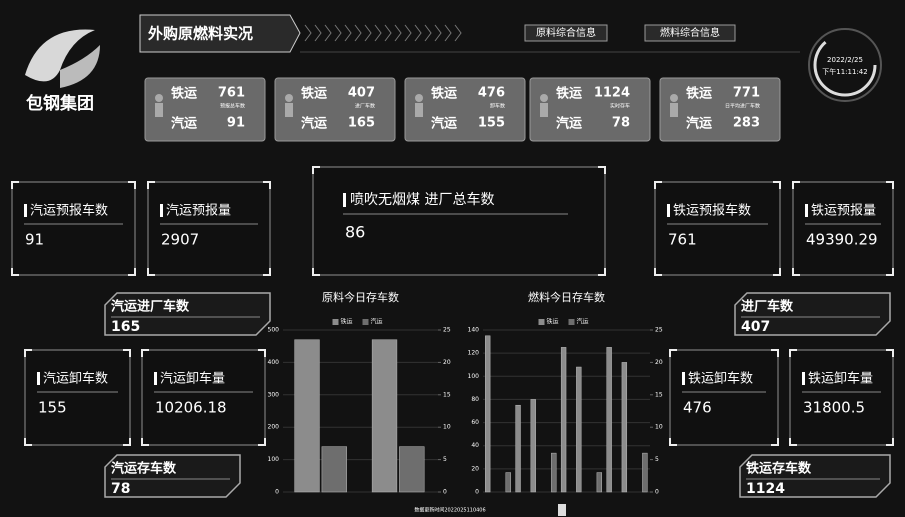 The width and height of the screenshot is (905, 517). I want to click on panel-value: 91, so click(34, 240).